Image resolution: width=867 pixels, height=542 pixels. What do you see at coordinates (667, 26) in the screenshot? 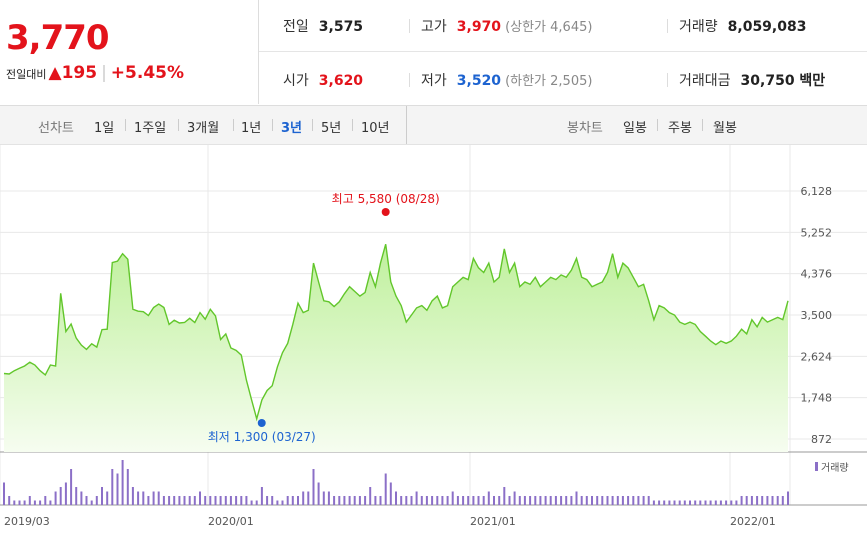
I see `stats-separator` at bounding box center [667, 26].